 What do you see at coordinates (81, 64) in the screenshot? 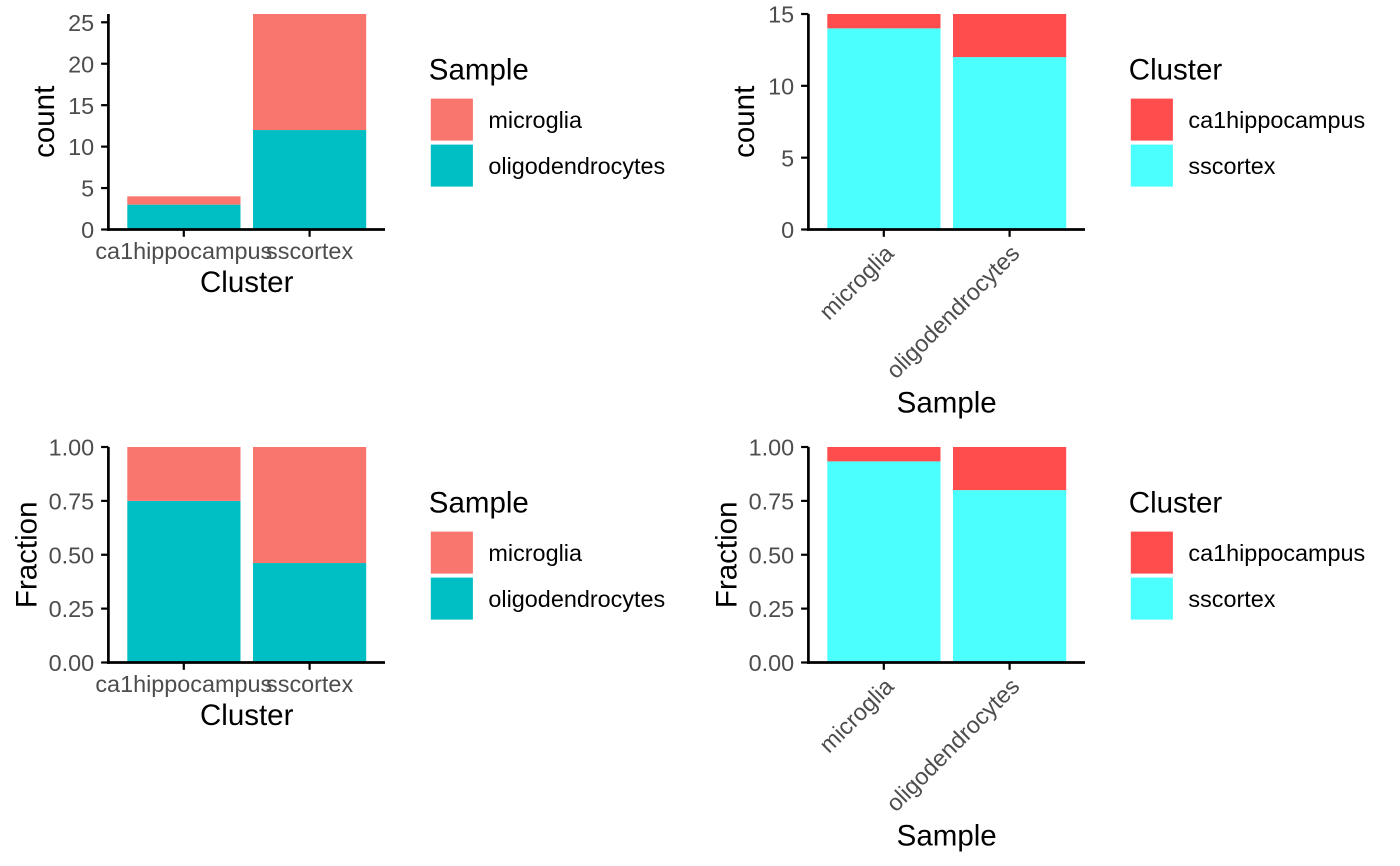
I see `svg-text: 20` at bounding box center [81, 64].